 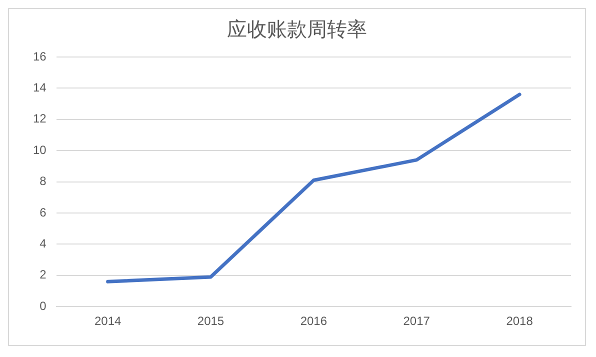 I want to click on chart-title: 应收账款周转率, so click(x=297, y=29).